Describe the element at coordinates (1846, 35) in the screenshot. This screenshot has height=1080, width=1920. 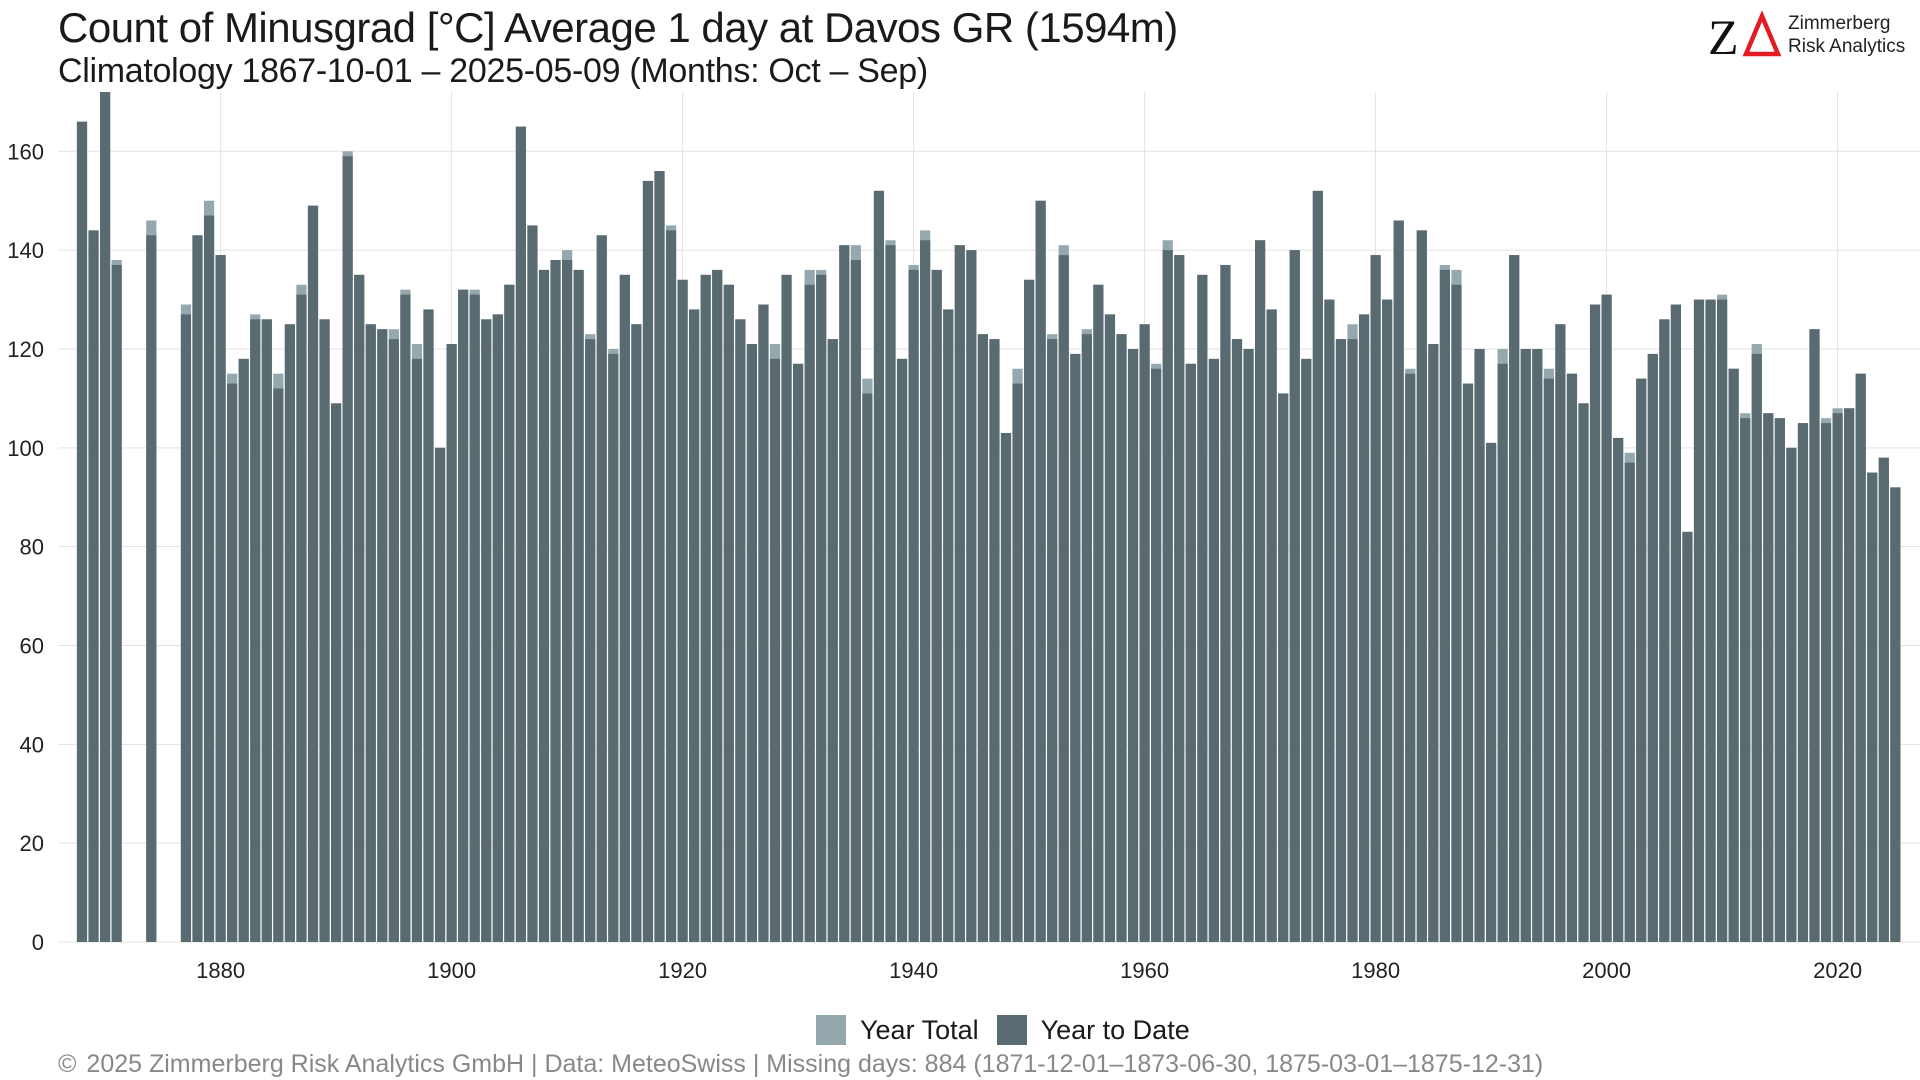
I see `logo-text: Zimmerberg Risk Analytics` at that location.